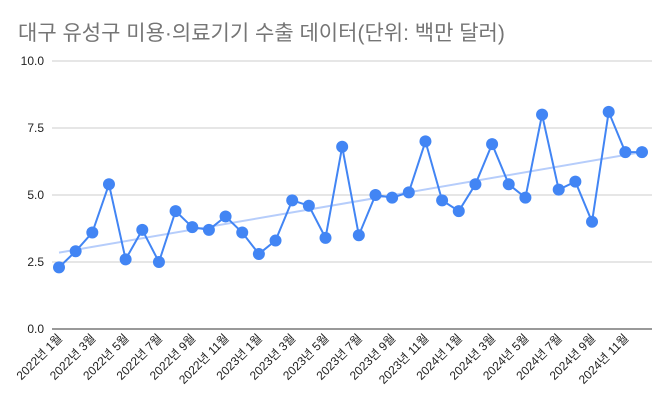 Image resolution: width=667 pixels, height=411 pixels. Describe the element at coordinates (35, 195) in the screenshot. I see `y-tick-label: 5.0` at that location.